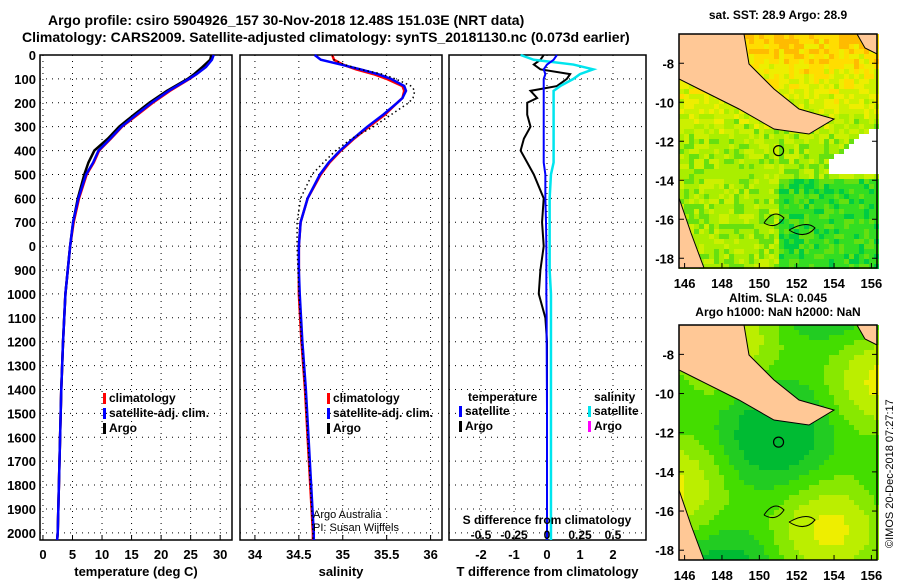 This screenshot has width=900, height=580. I want to click on x2-tick-label: -0.25, so click(514, 535).